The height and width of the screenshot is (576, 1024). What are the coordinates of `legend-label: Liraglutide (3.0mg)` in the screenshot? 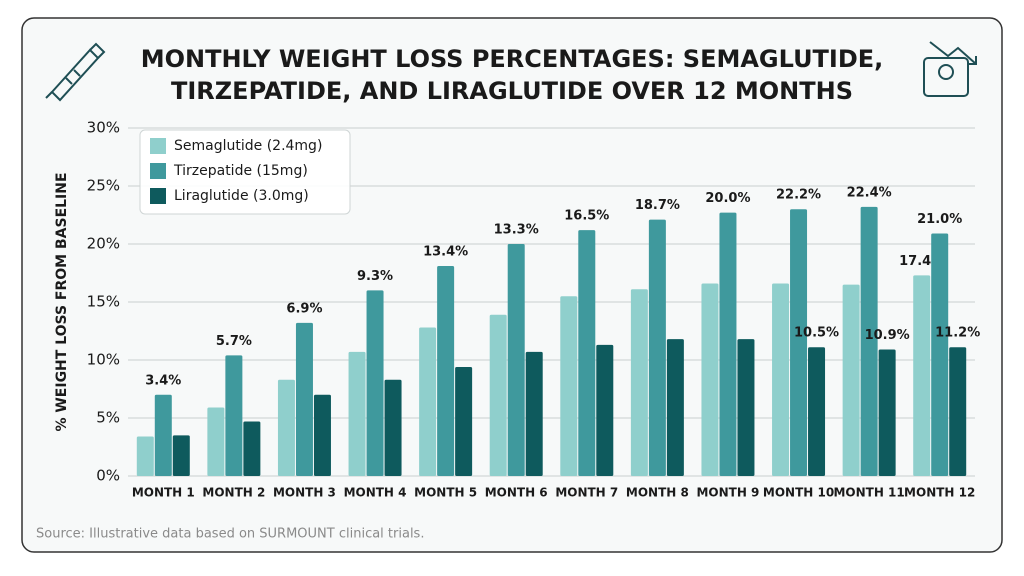 It's located at (241, 196).